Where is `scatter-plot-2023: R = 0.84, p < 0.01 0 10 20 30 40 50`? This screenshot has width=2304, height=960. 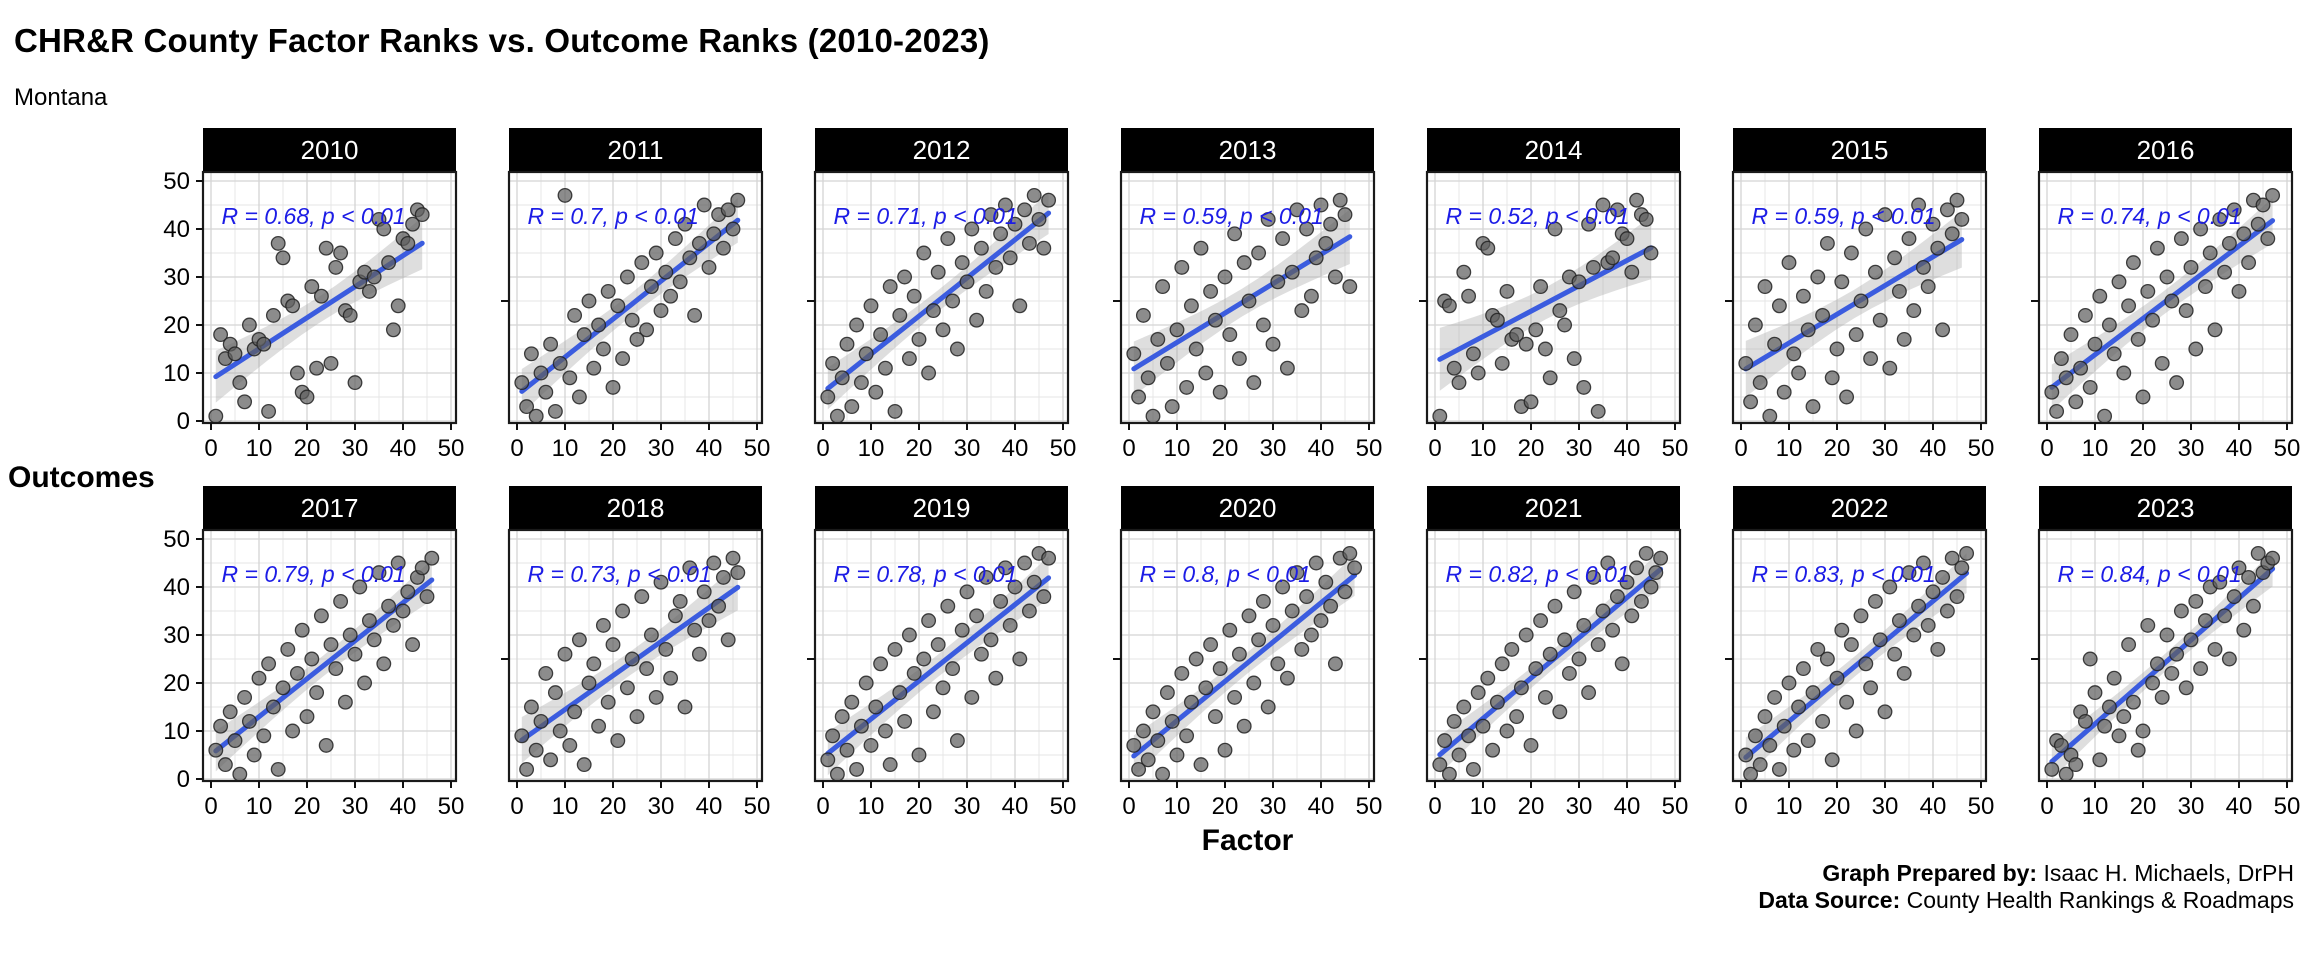 scatter-plot-2023: R = 0.84, p < 0.01 0 10 20 30 40 50 is located at coordinates (2165, 674).